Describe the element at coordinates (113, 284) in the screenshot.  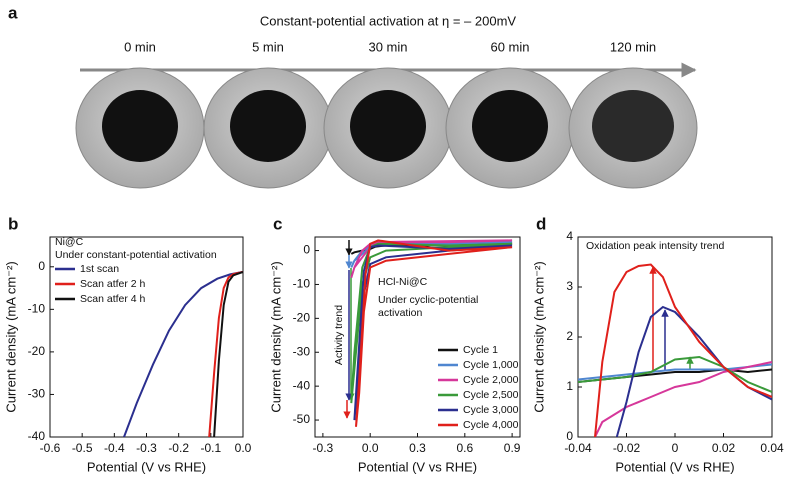
I see `legend-label: Scan atfer 2 h` at that location.